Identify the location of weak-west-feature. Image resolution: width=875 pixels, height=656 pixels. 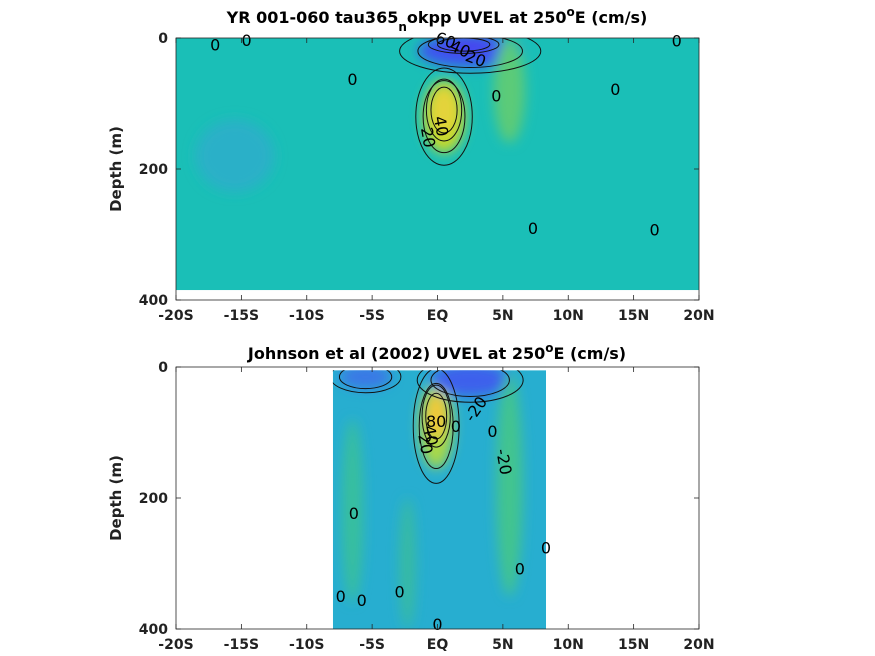
(235, 155).